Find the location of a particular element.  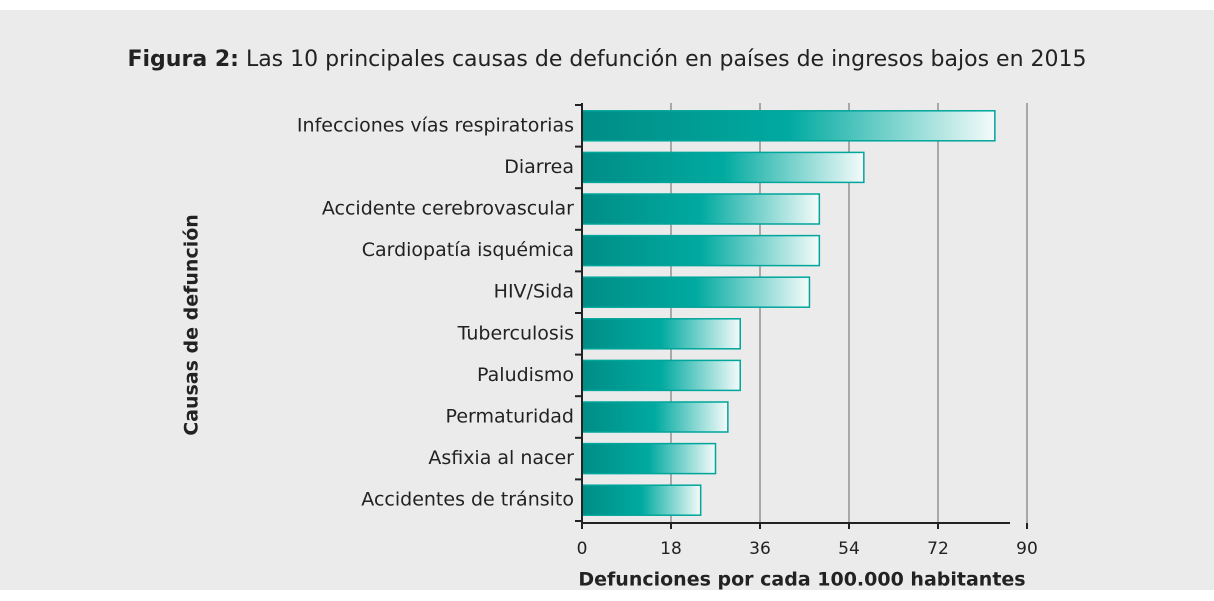

y-tick-label: Accidente cerebrovascular is located at coordinates (448, 209).